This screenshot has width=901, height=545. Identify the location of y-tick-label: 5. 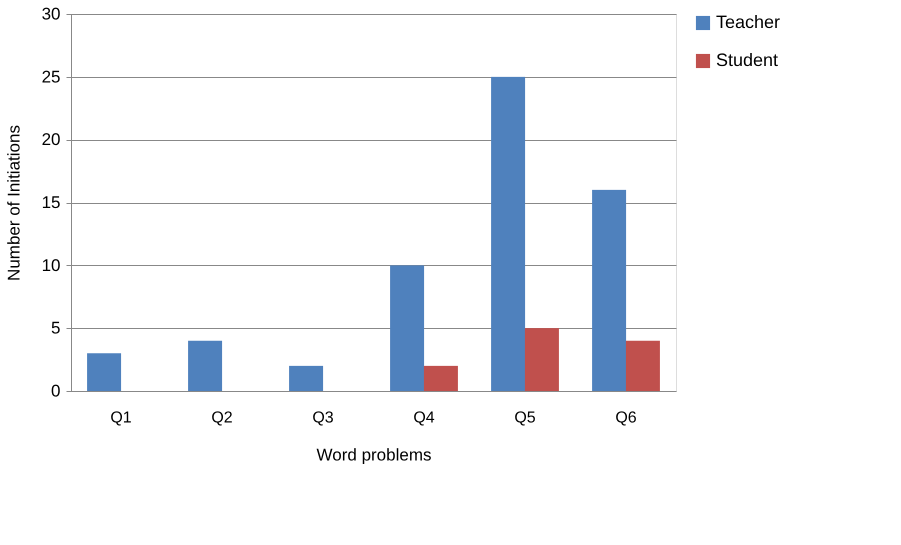
(55, 328).